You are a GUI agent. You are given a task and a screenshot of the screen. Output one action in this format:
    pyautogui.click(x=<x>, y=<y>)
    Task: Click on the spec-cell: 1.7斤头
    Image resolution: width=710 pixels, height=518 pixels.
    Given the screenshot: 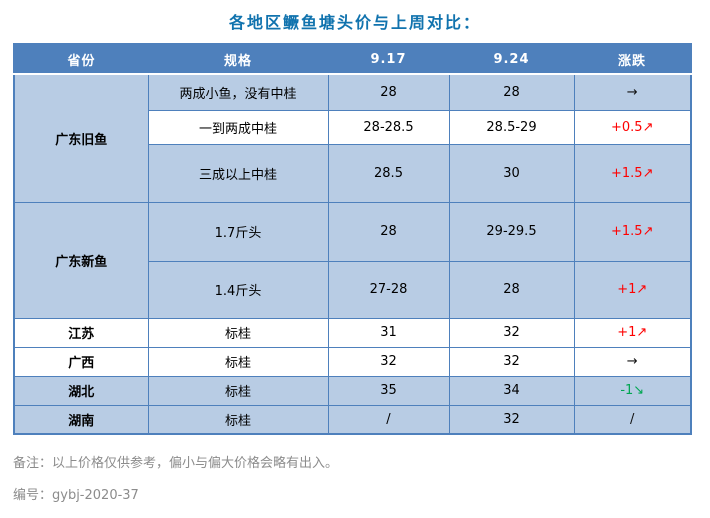 What is the action you would take?
    pyautogui.click(x=238, y=231)
    